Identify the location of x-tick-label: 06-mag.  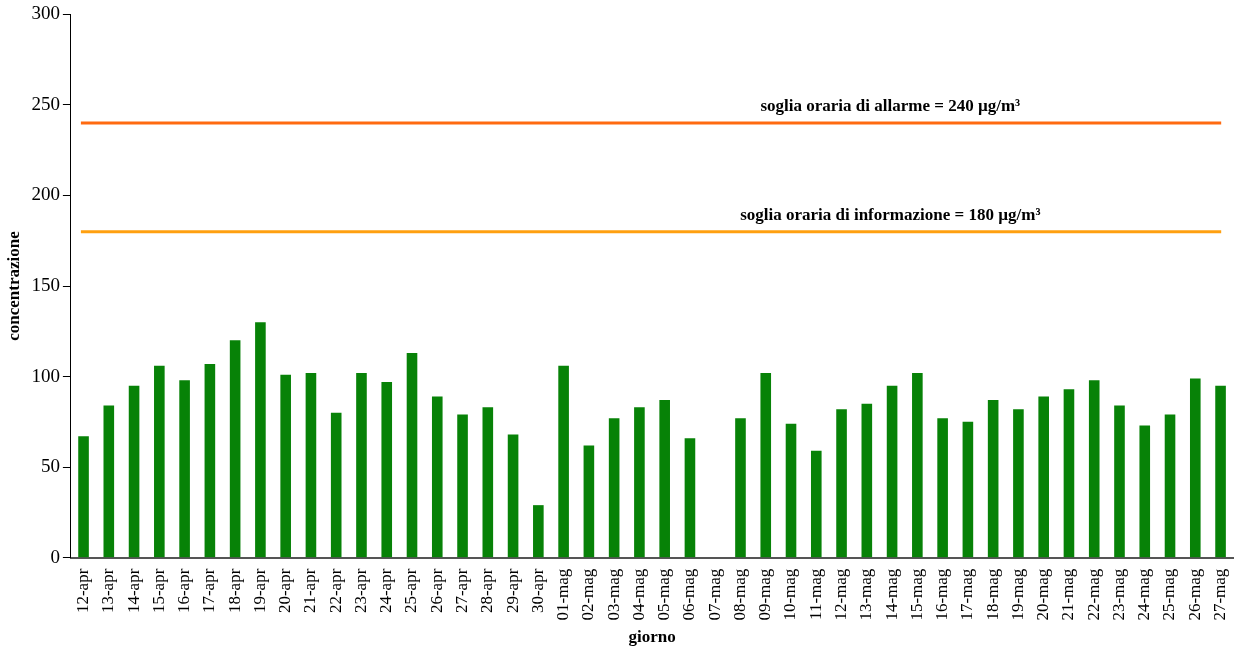
(689, 594).